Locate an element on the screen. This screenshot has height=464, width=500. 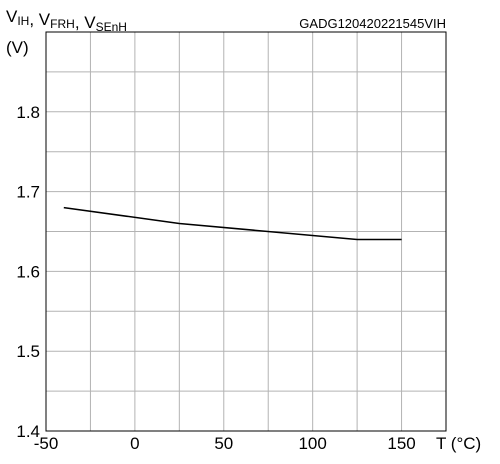
x-tick-label: 0 is located at coordinates (134, 443).